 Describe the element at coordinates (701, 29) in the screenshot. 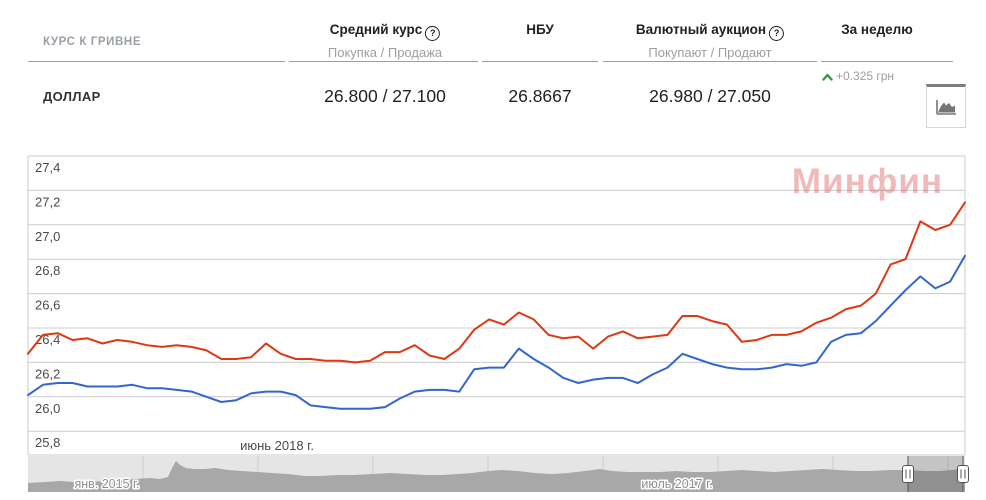

I see `auction-header-label: Валютный аукцион` at that location.